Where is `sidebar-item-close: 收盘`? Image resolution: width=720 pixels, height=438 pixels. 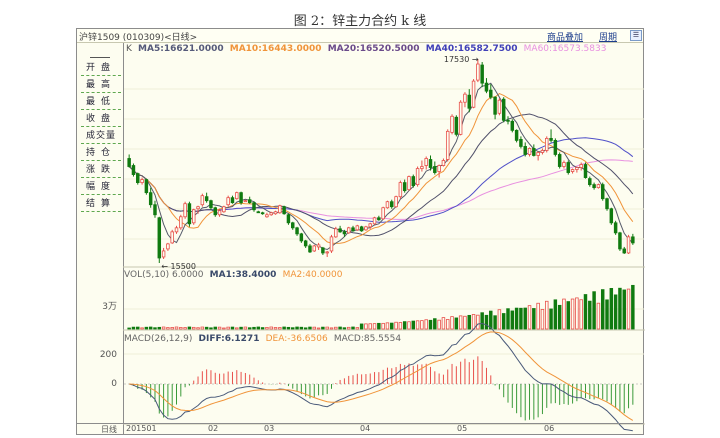
sidebar-item-close: 收盘 is located at coordinates (101, 119).